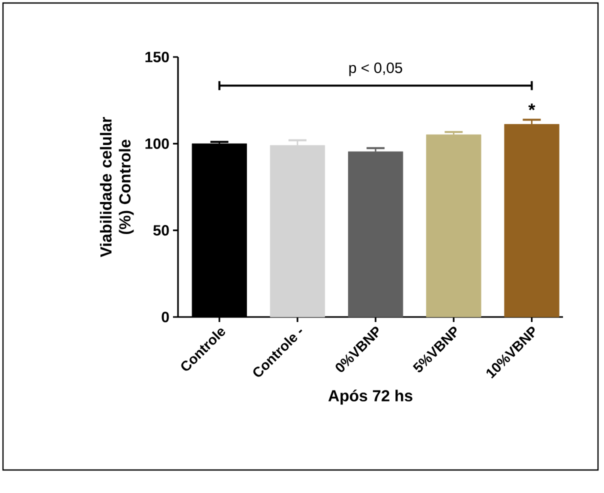 Image resolution: width=604 pixels, height=493 pixels. What do you see at coordinates (157, 57) in the screenshot?
I see `y-tick-label: 150` at bounding box center [157, 57].